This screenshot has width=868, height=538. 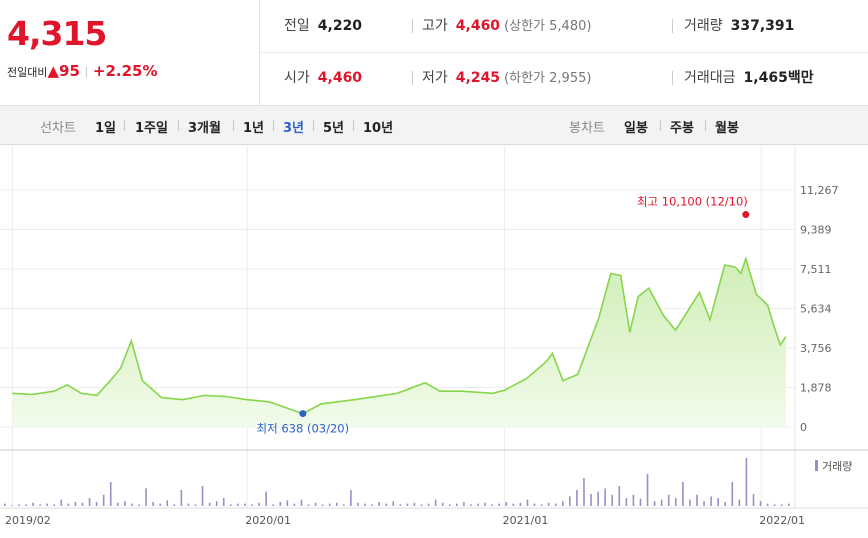 I want to click on stat-high-value: 4,460, so click(x=478, y=26).